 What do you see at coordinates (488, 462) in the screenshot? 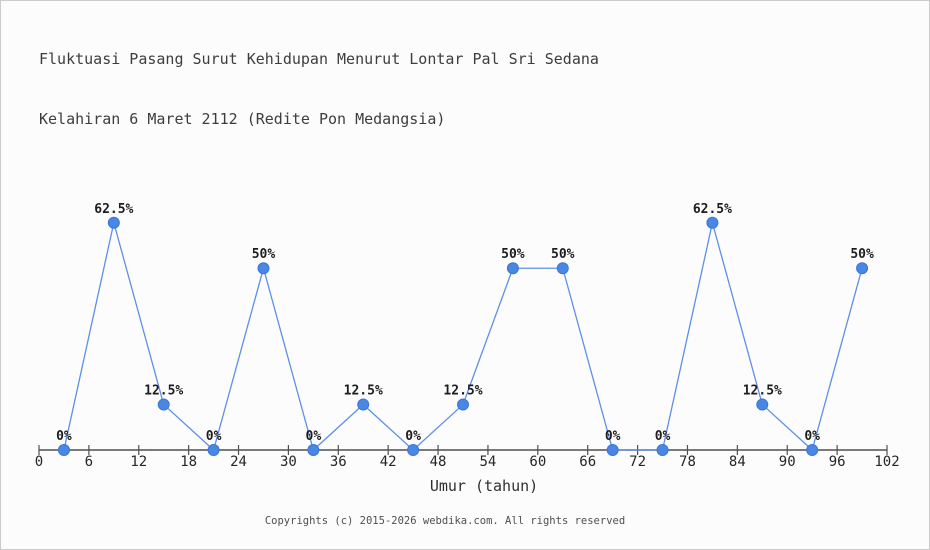
I see `x-axis-tick-label: 54` at bounding box center [488, 462].